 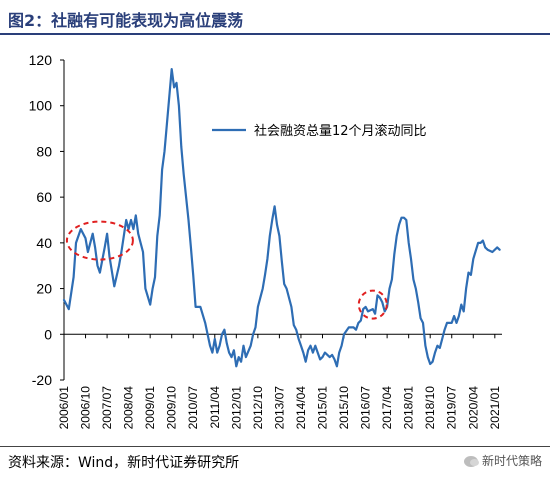 I want to click on header-divider, so click(x=275, y=34).